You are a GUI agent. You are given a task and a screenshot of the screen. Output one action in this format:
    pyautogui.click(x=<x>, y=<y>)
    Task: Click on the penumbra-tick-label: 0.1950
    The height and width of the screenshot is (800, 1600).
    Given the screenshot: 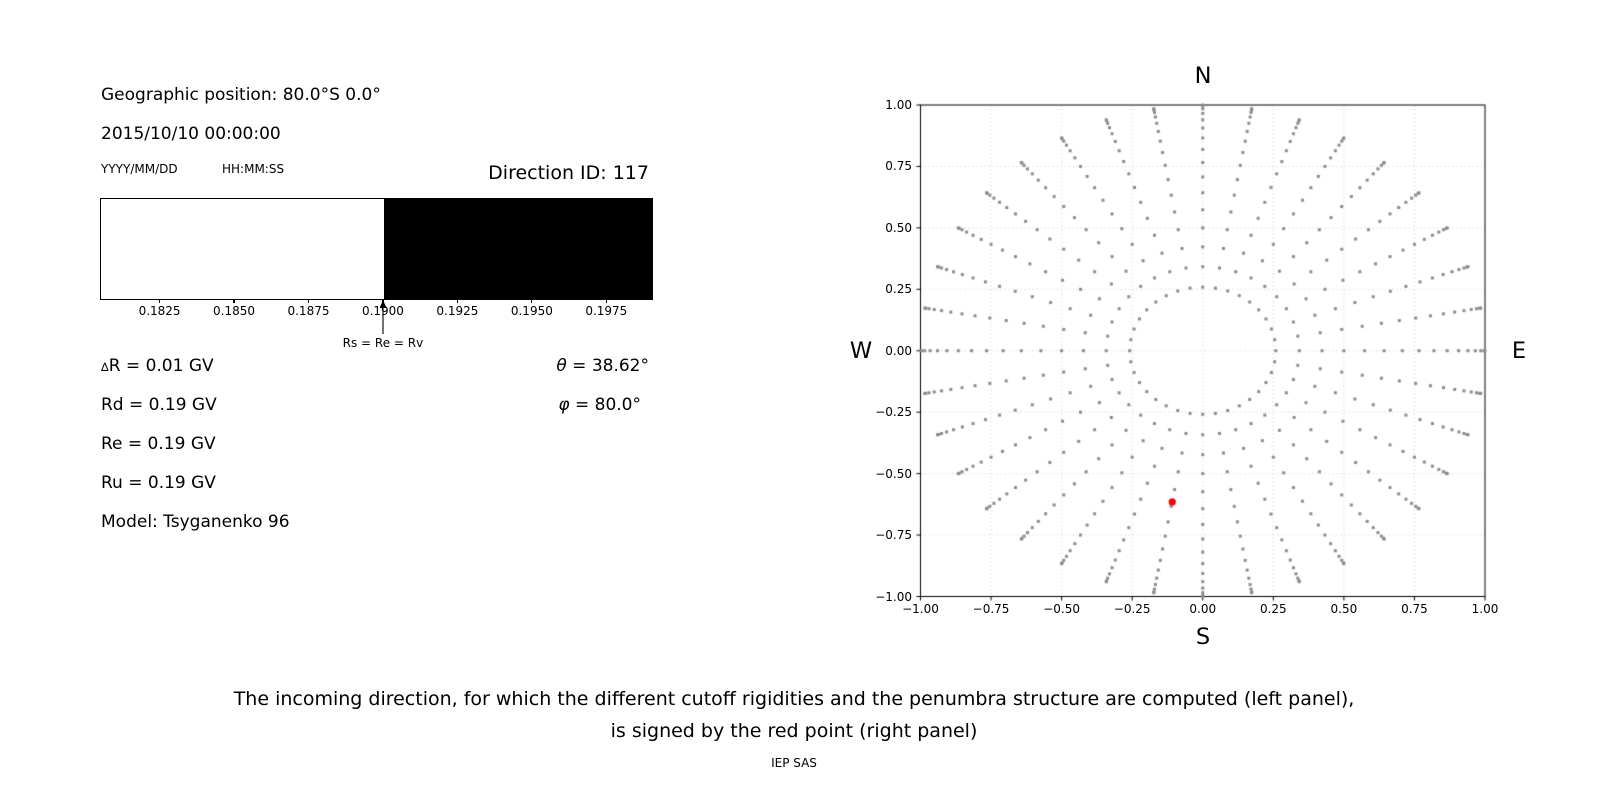 What is the action you would take?
    pyautogui.click(x=531, y=311)
    